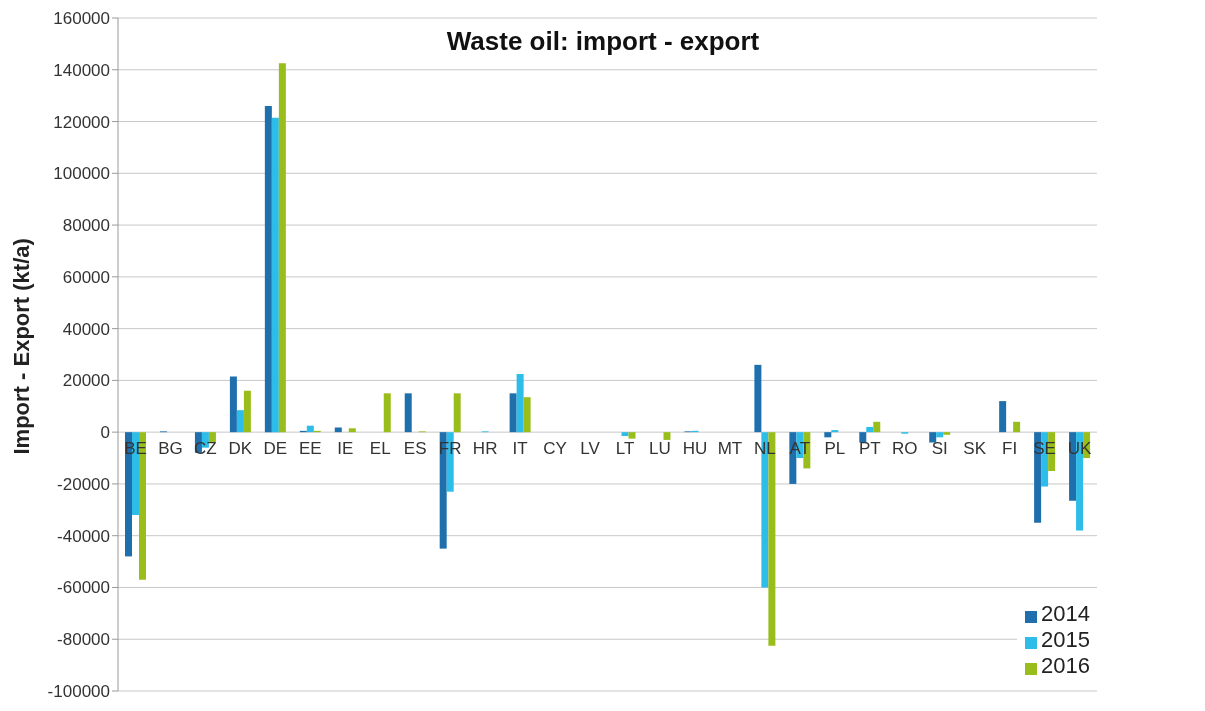 Image resolution: width=1205 pixels, height=711 pixels. I want to click on x-tick-label: HR, so click(485, 449).